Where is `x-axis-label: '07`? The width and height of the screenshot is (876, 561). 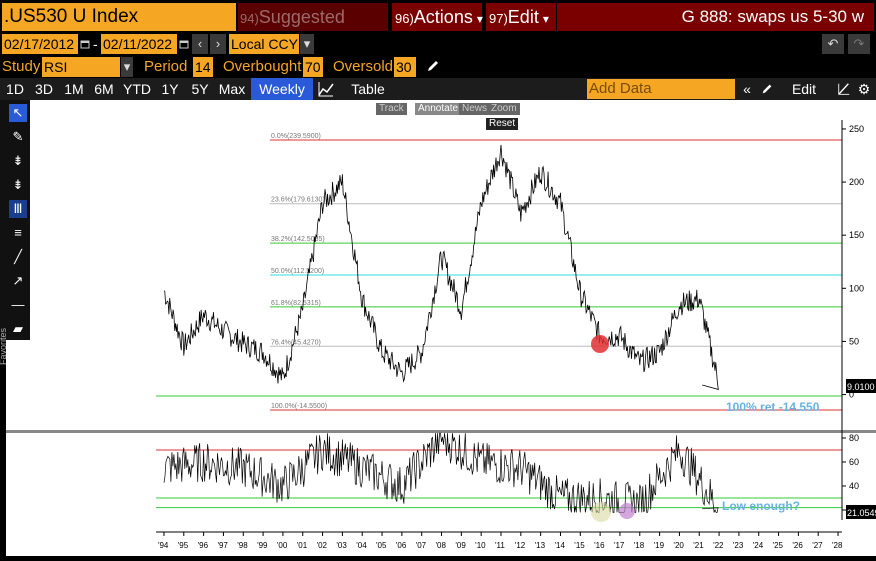 x-axis-label: '07 is located at coordinates (421, 545).